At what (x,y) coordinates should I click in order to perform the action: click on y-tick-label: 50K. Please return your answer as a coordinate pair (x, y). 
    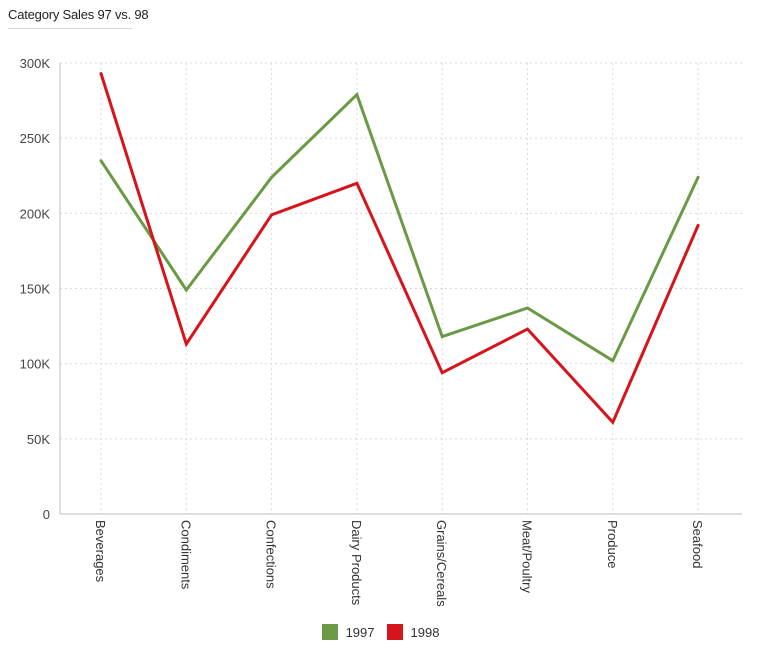
    Looking at the image, I should click on (38, 439).